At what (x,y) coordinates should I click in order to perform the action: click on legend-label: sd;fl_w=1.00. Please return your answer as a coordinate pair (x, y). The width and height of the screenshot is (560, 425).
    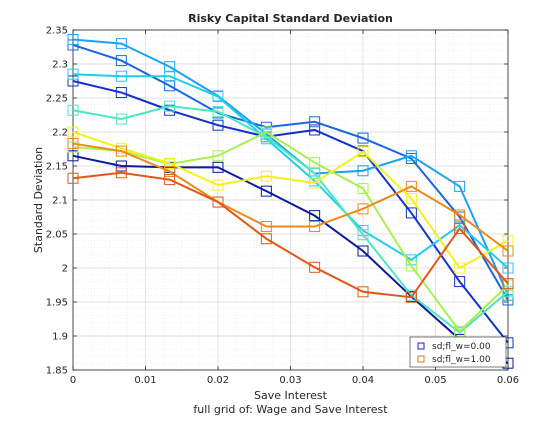
    Looking at the image, I should click on (461, 360).